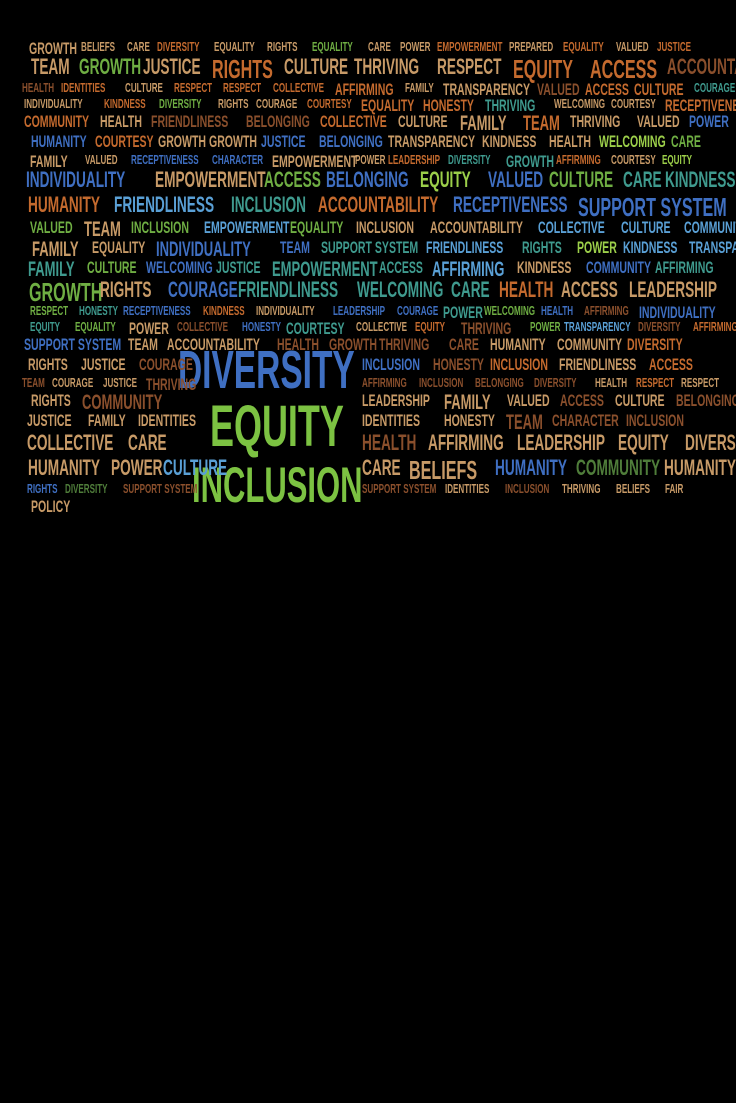 The width and height of the screenshot is (736, 1103). What do you see at coordinates (632, 488) in the screenshot?
I see `cloud-word: BELIEFS` at bounding box center [632, 488].